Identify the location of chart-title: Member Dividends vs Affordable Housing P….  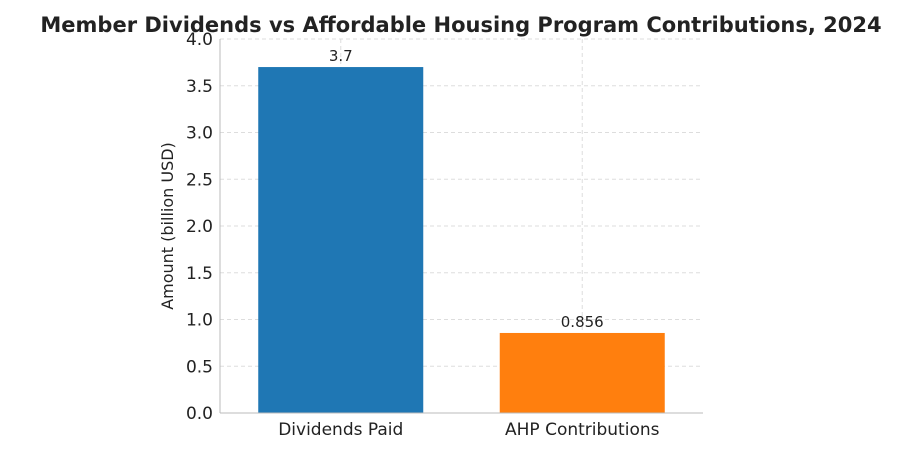
(460, 25).